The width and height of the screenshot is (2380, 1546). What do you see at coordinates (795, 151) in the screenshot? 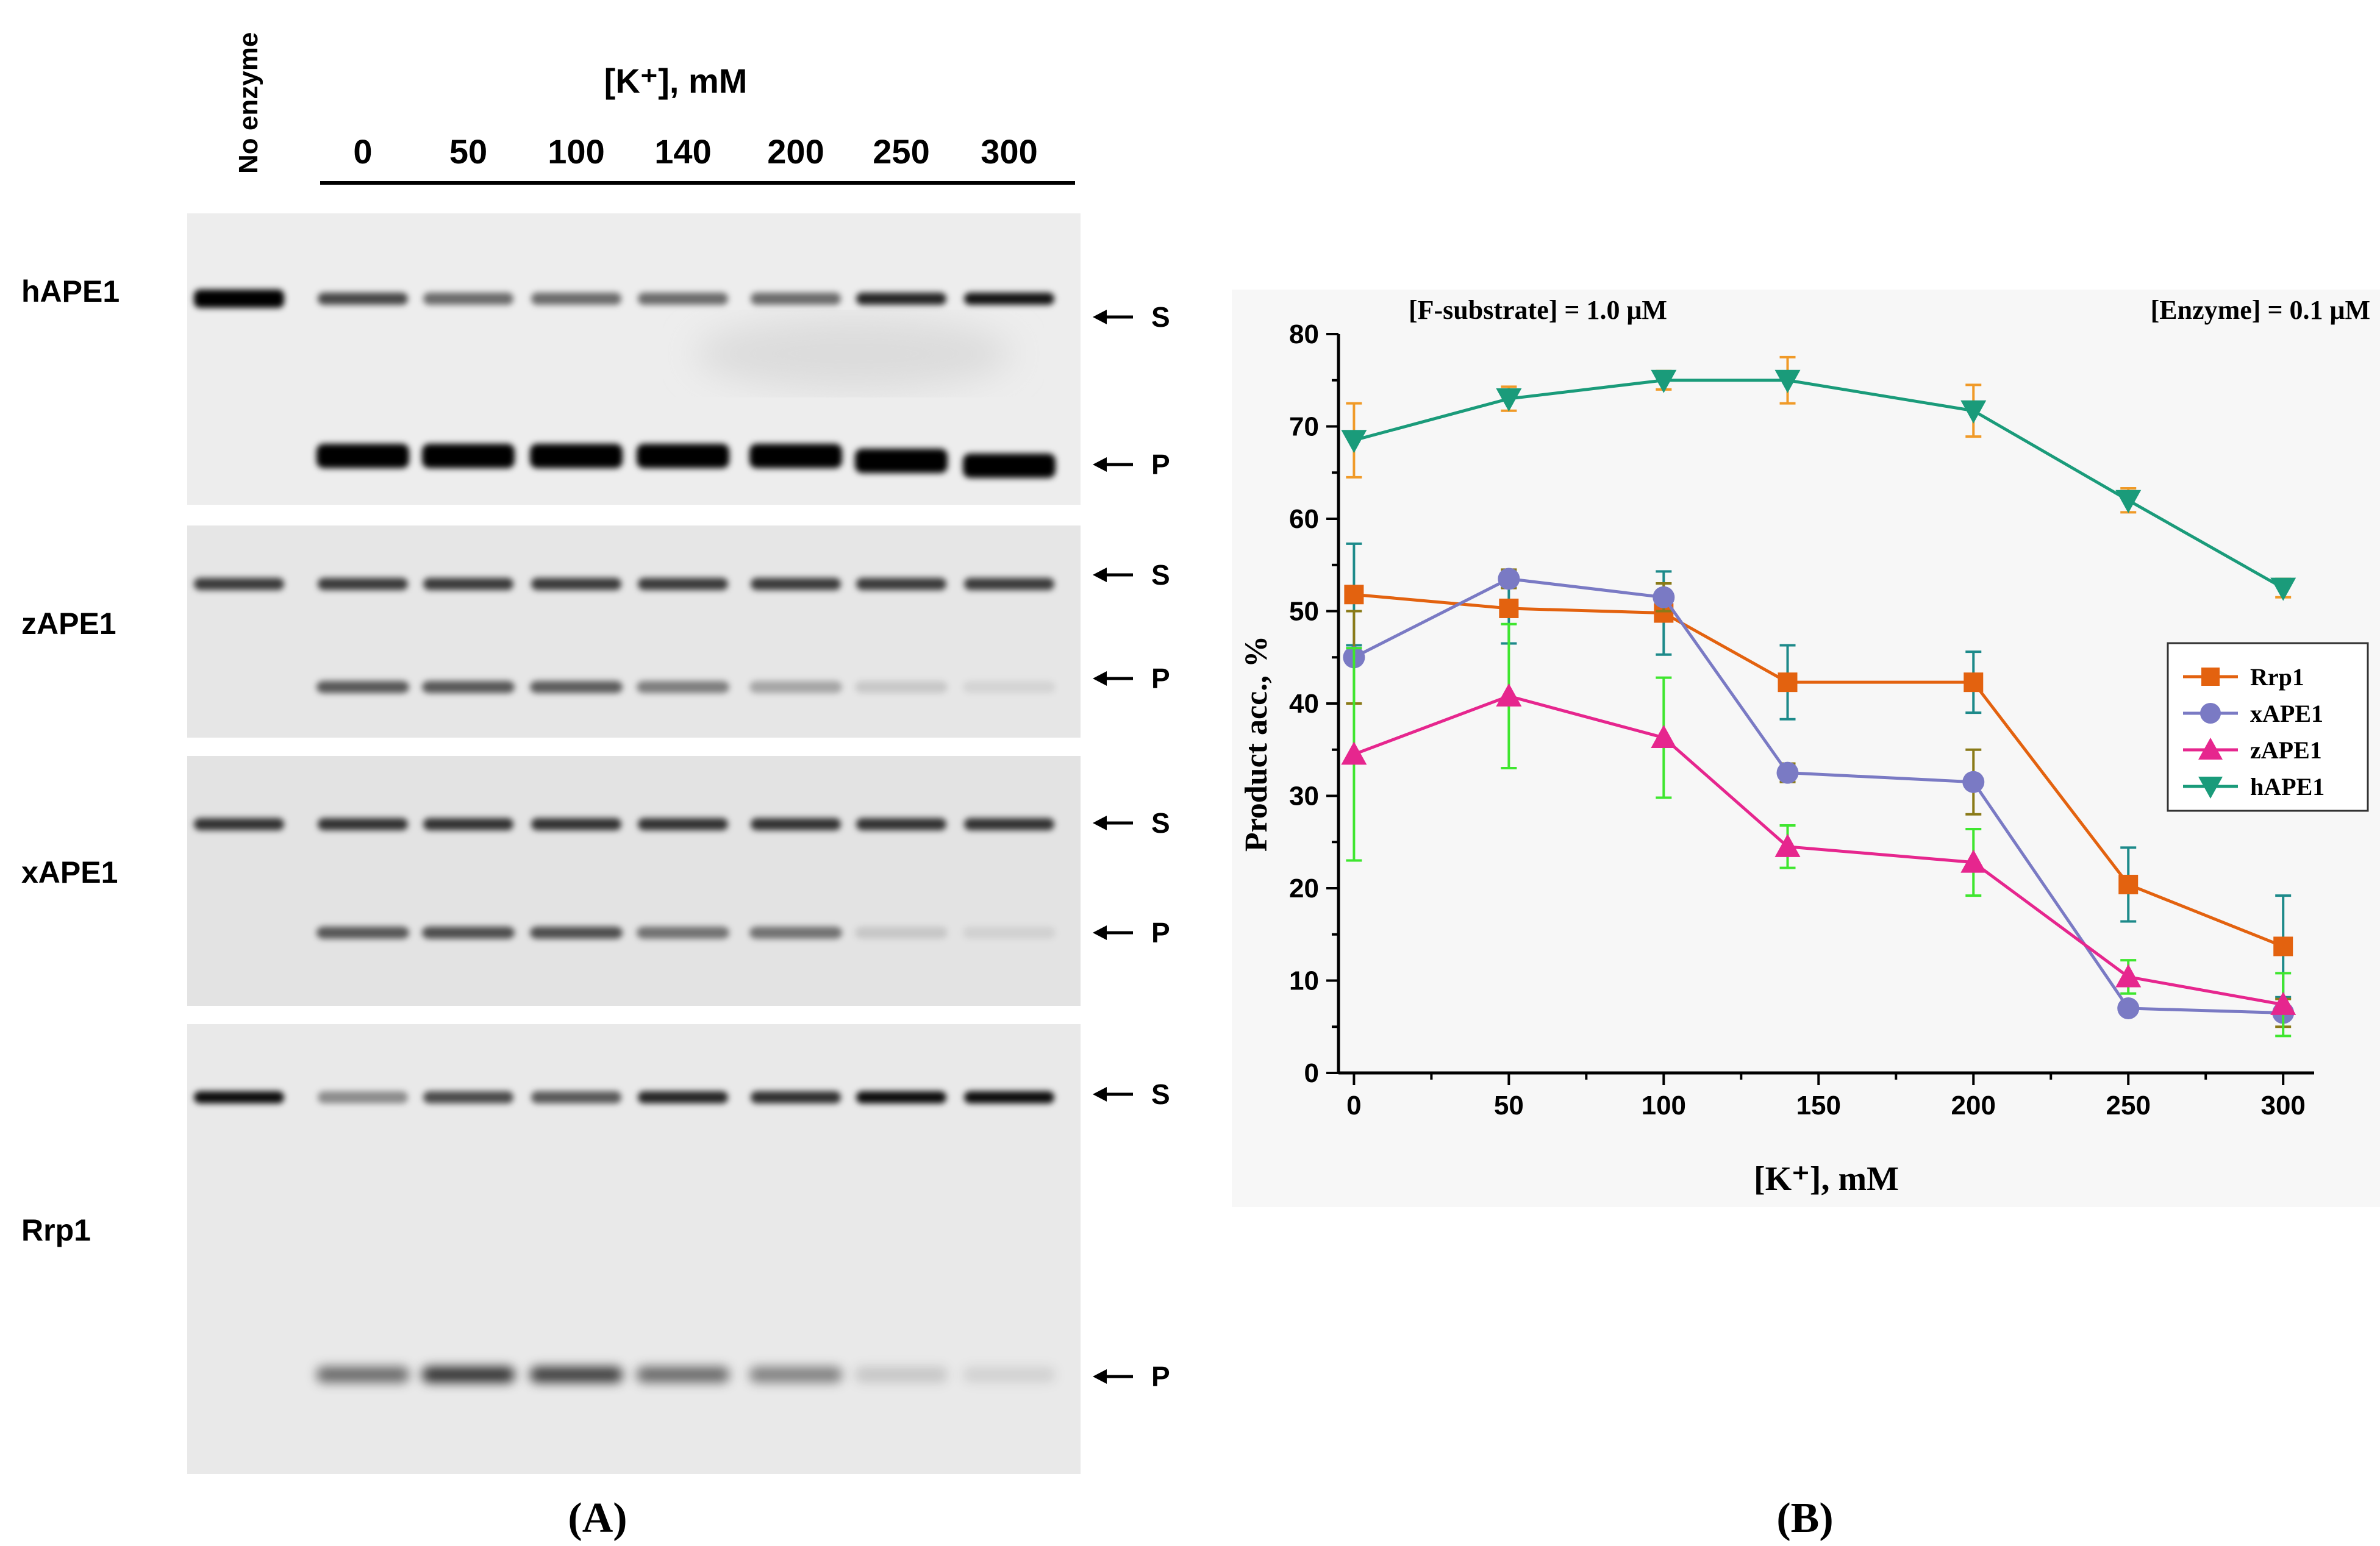
I see `lane-conc-200: 200` at bounding box center [795, 151].